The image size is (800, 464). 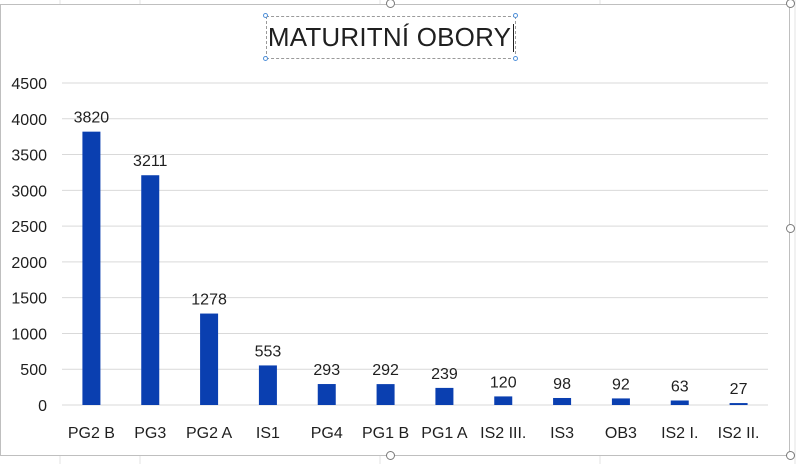 What do you see at coordinates (29, 191) in the screenshot?
I see `y-tick-label: 3000` at bounding box center [29, 191].